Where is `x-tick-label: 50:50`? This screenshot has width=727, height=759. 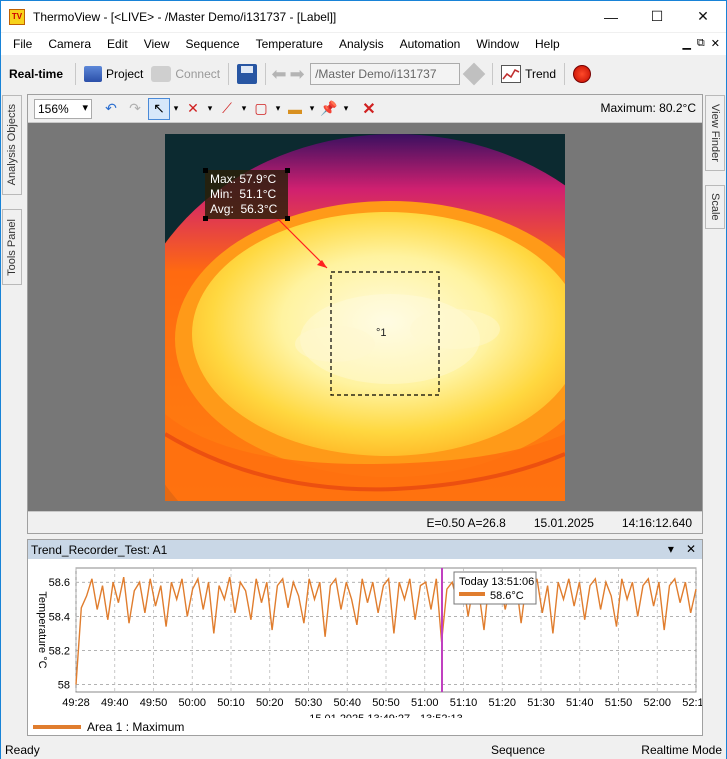 x-tick-label: 50:50 is located at coordinates (386, 703).